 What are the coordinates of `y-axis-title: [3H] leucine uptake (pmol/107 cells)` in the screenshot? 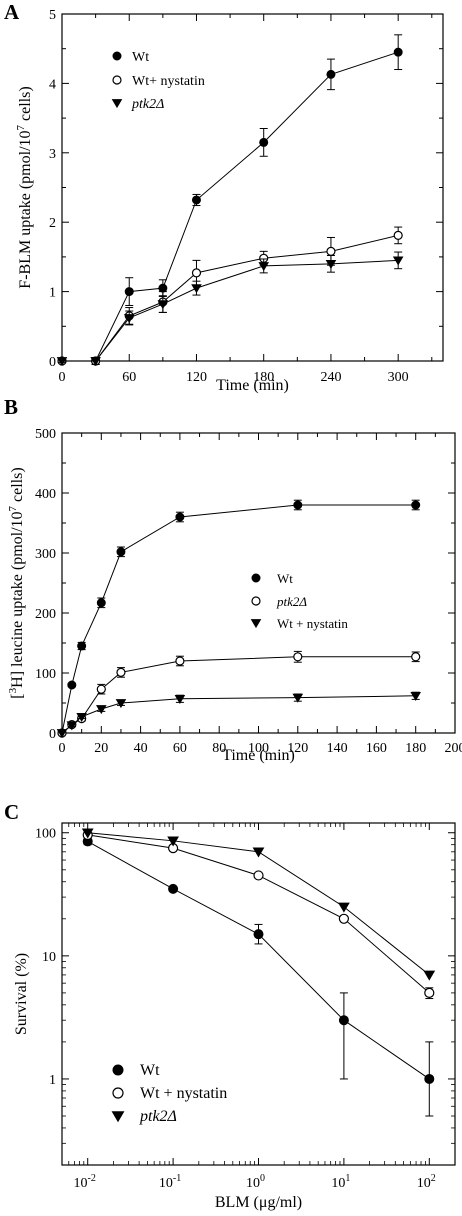 It's located at (16, 582).